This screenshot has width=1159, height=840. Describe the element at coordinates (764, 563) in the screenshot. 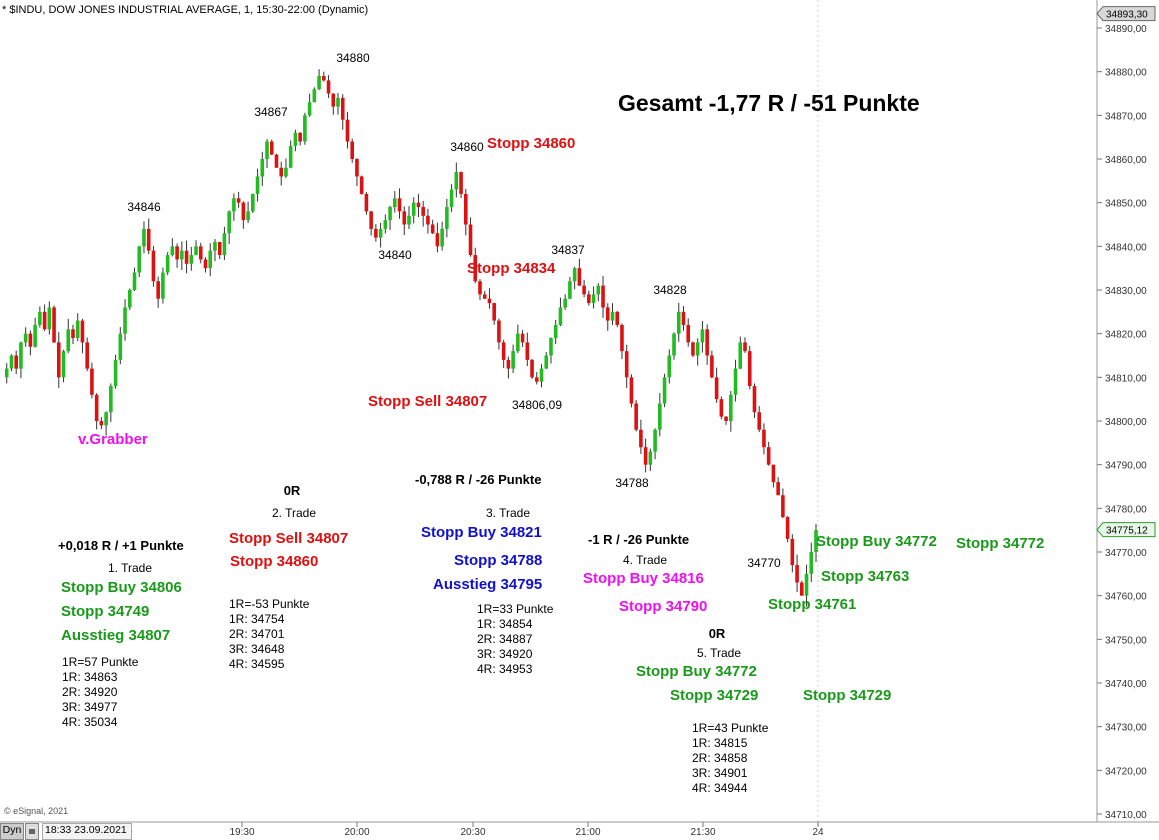

I see `price-label: 34770` at that location.